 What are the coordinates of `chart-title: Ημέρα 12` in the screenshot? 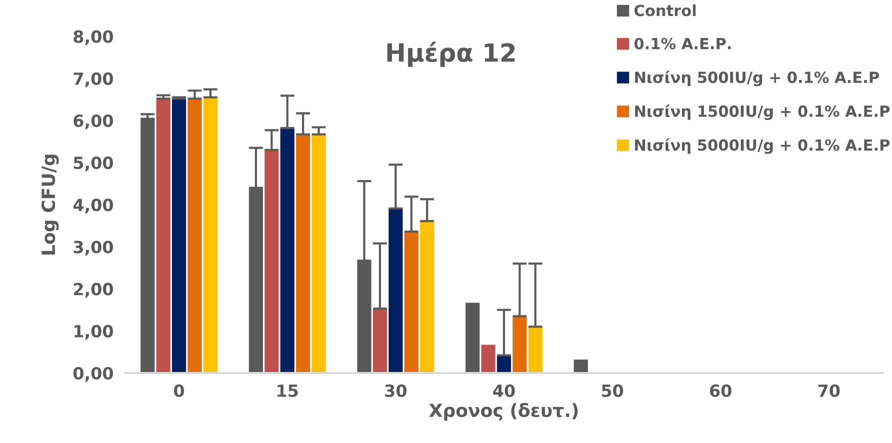 It's located at (451, 54).